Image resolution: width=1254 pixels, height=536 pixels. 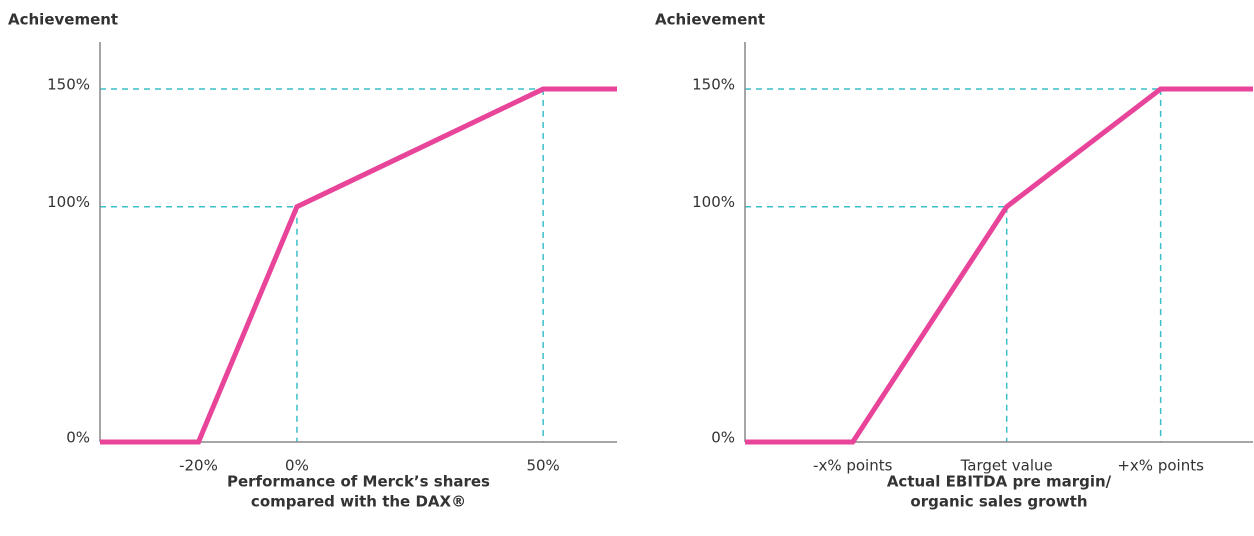 I want to click on x-axis-title: organic sales growth, so click(x=998, y=502).